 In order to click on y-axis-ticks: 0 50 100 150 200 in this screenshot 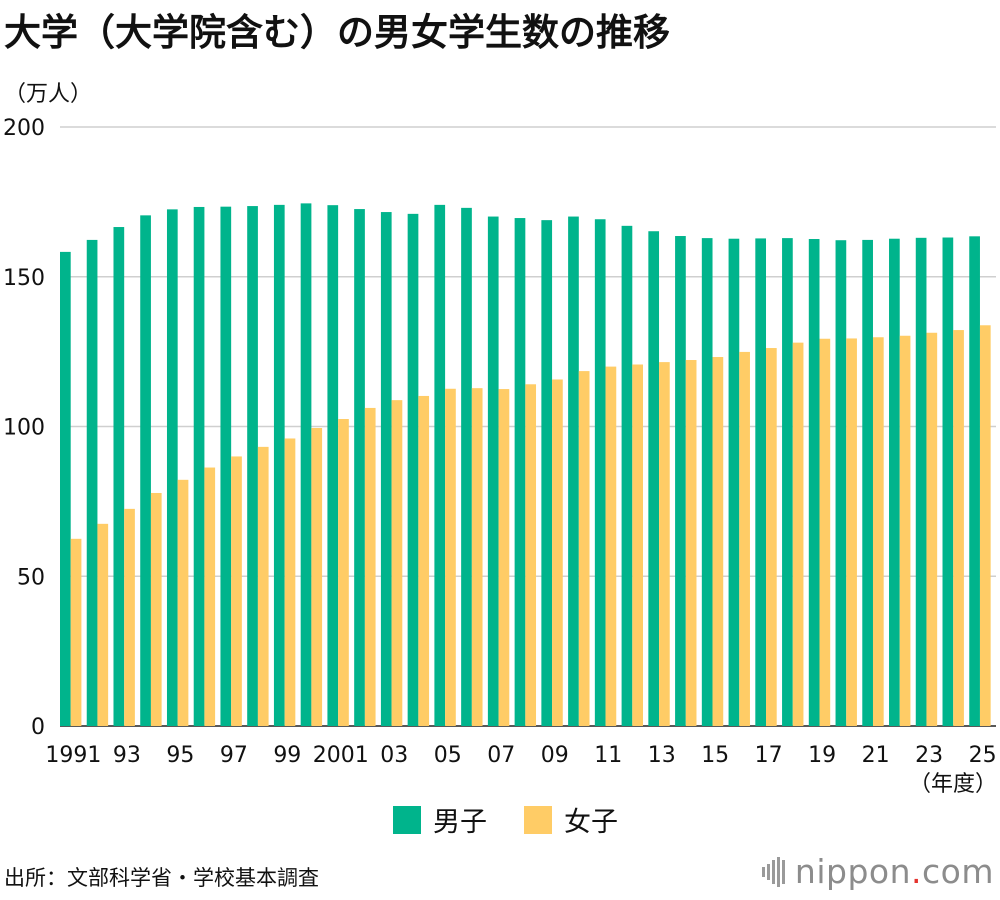, I will do `click(24, 428)`.